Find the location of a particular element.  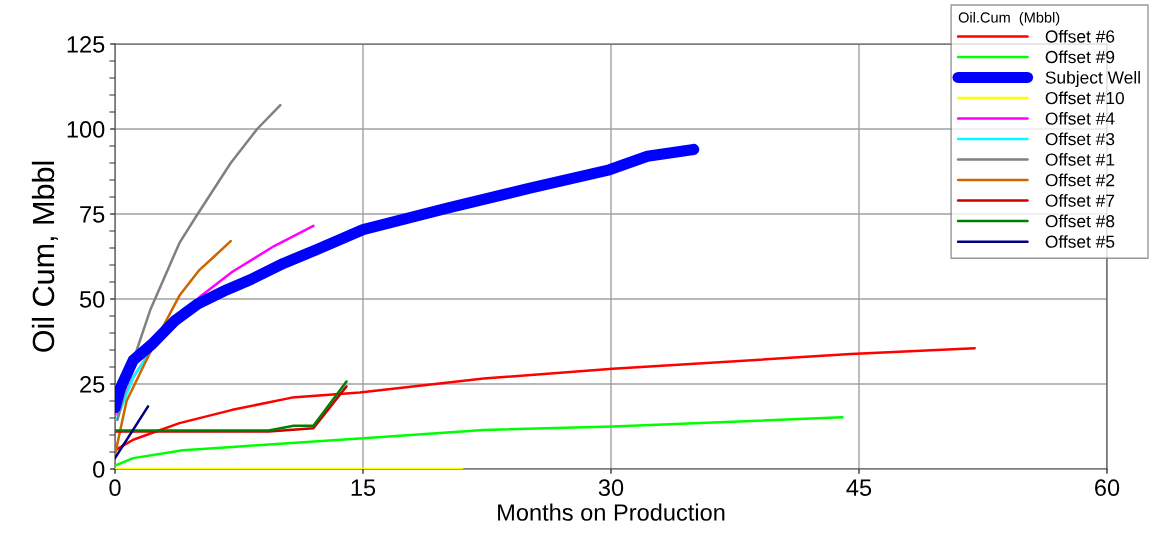

legend-label: Offset #2 is located at coordinates (1080, 180).